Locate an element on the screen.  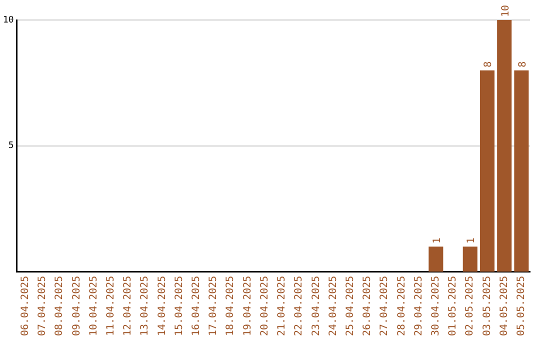
x-tick-label: 21.04.2025 is located at coordinates (282, 306).